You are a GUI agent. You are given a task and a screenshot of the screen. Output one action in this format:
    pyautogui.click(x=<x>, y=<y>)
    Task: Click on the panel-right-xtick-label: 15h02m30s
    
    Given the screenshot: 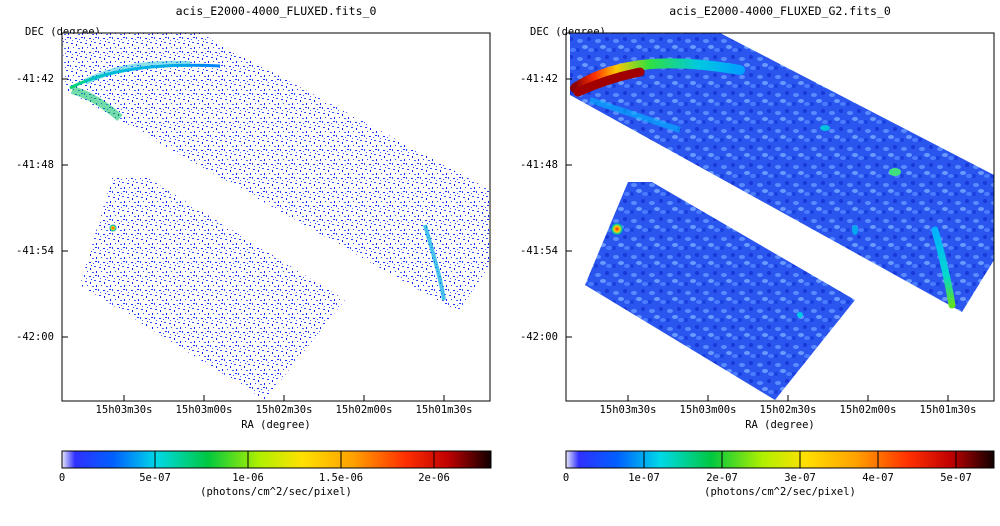 What is the action you would take?
    pyautogui.click(x=788, y=410)
    